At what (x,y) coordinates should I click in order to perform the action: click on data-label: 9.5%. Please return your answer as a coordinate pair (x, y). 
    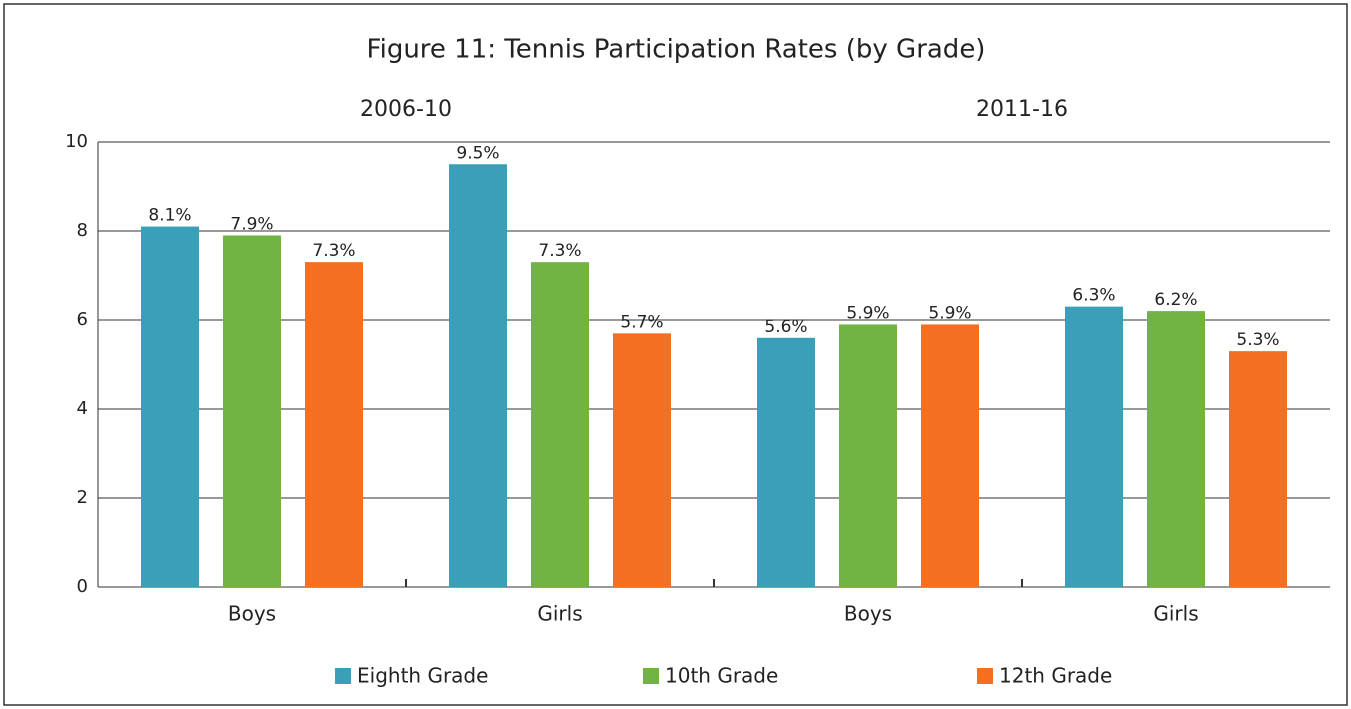
    Looking at the image, I should click on (477, 153).